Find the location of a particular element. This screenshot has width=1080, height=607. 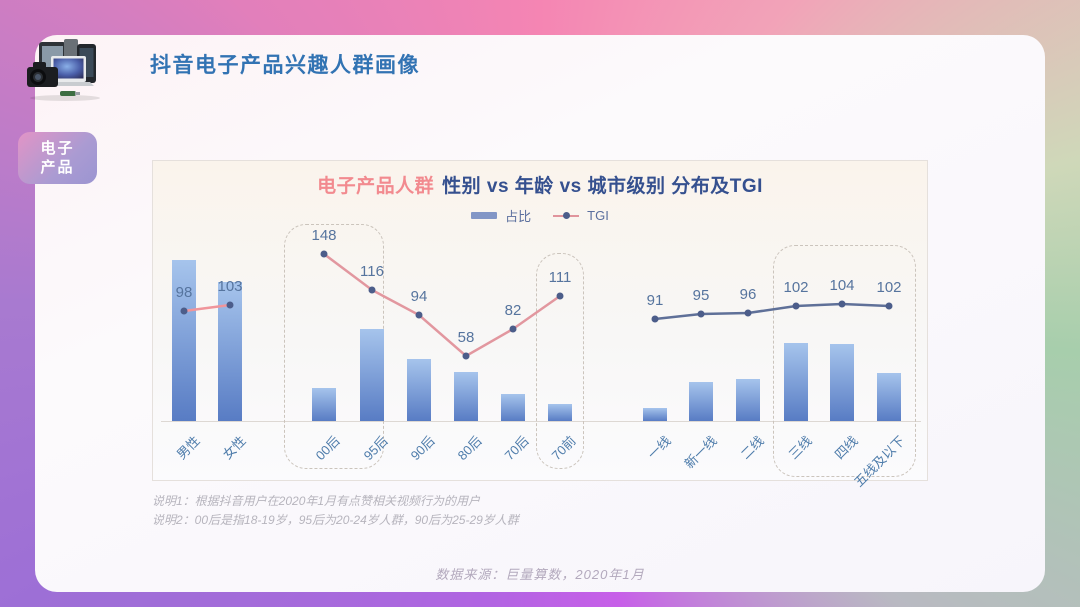

tgi-value-label: 148 is located at coordinates (324, 235).